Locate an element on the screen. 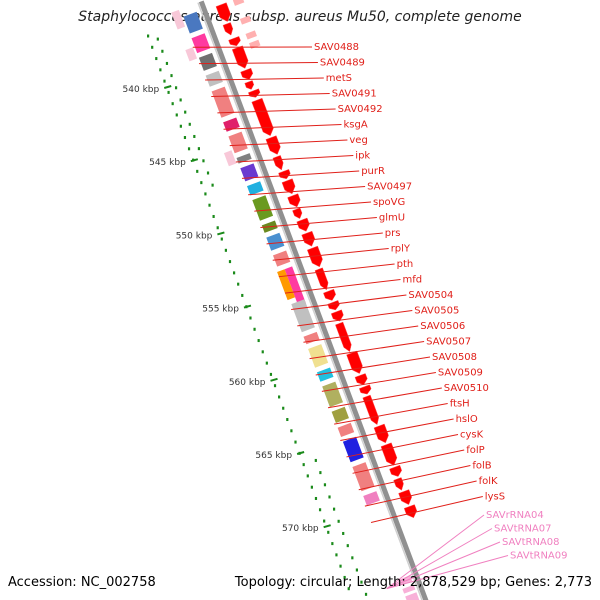  gene-label: SAVtRNA08 is located at coordinates (531, 542).